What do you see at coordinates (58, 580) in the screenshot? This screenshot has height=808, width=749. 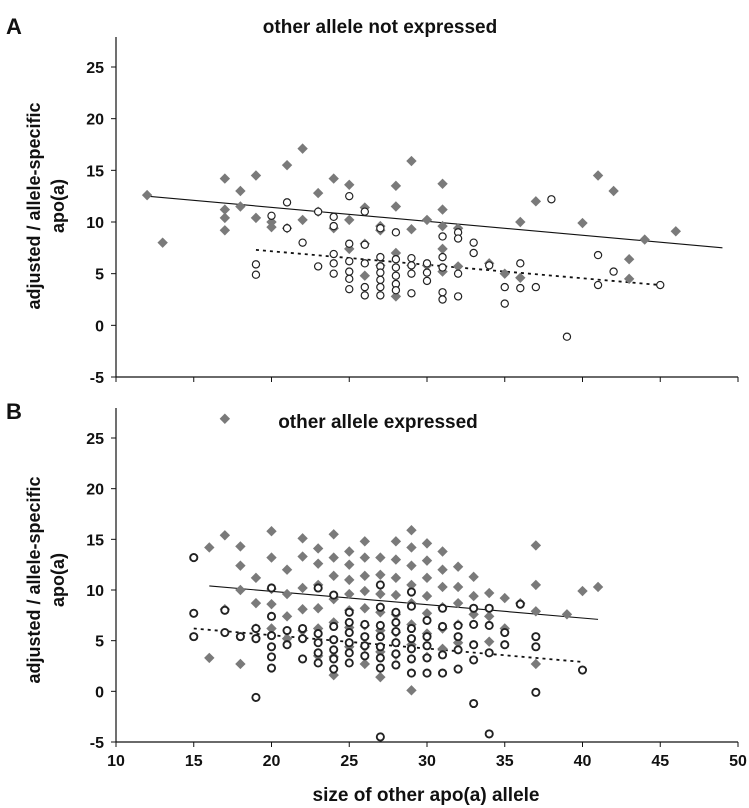 I see `panel-b-ylabel-line2: apo(a)` at bounding box center [58, 580].